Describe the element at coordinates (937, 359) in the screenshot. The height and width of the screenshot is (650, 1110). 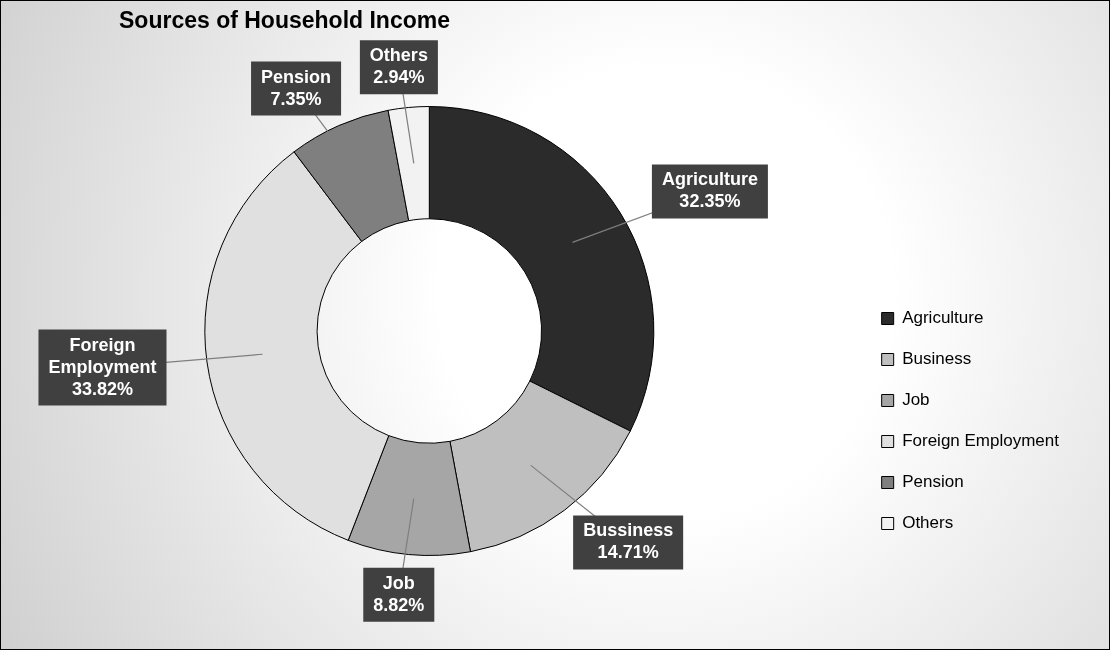
I see `legend-label: Business` at that location.